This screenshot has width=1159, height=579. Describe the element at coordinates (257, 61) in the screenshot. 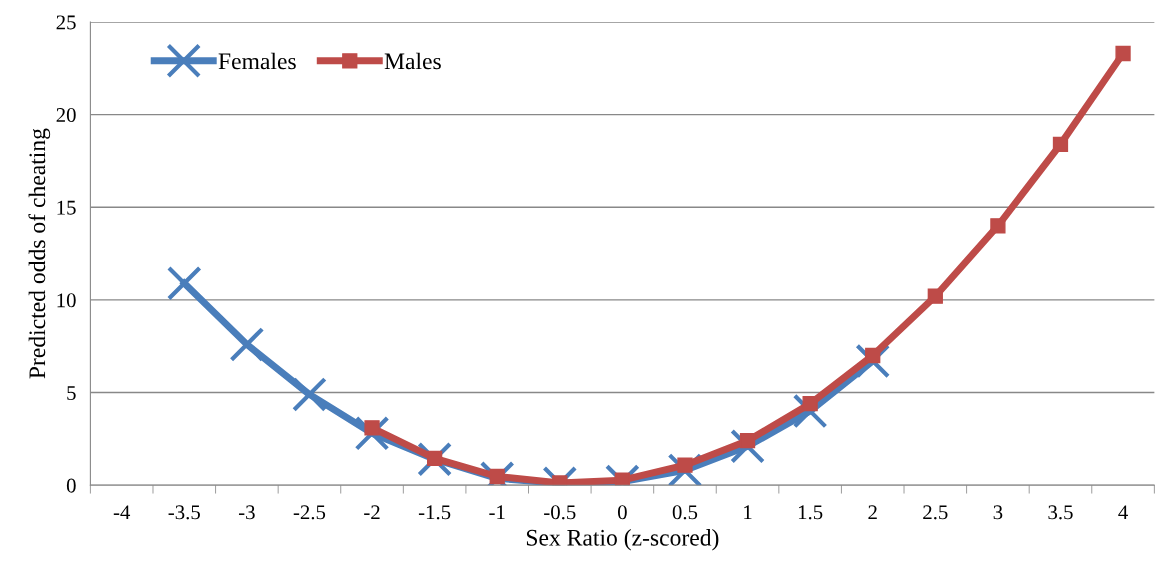

I see `legend-label: Females` at that location.